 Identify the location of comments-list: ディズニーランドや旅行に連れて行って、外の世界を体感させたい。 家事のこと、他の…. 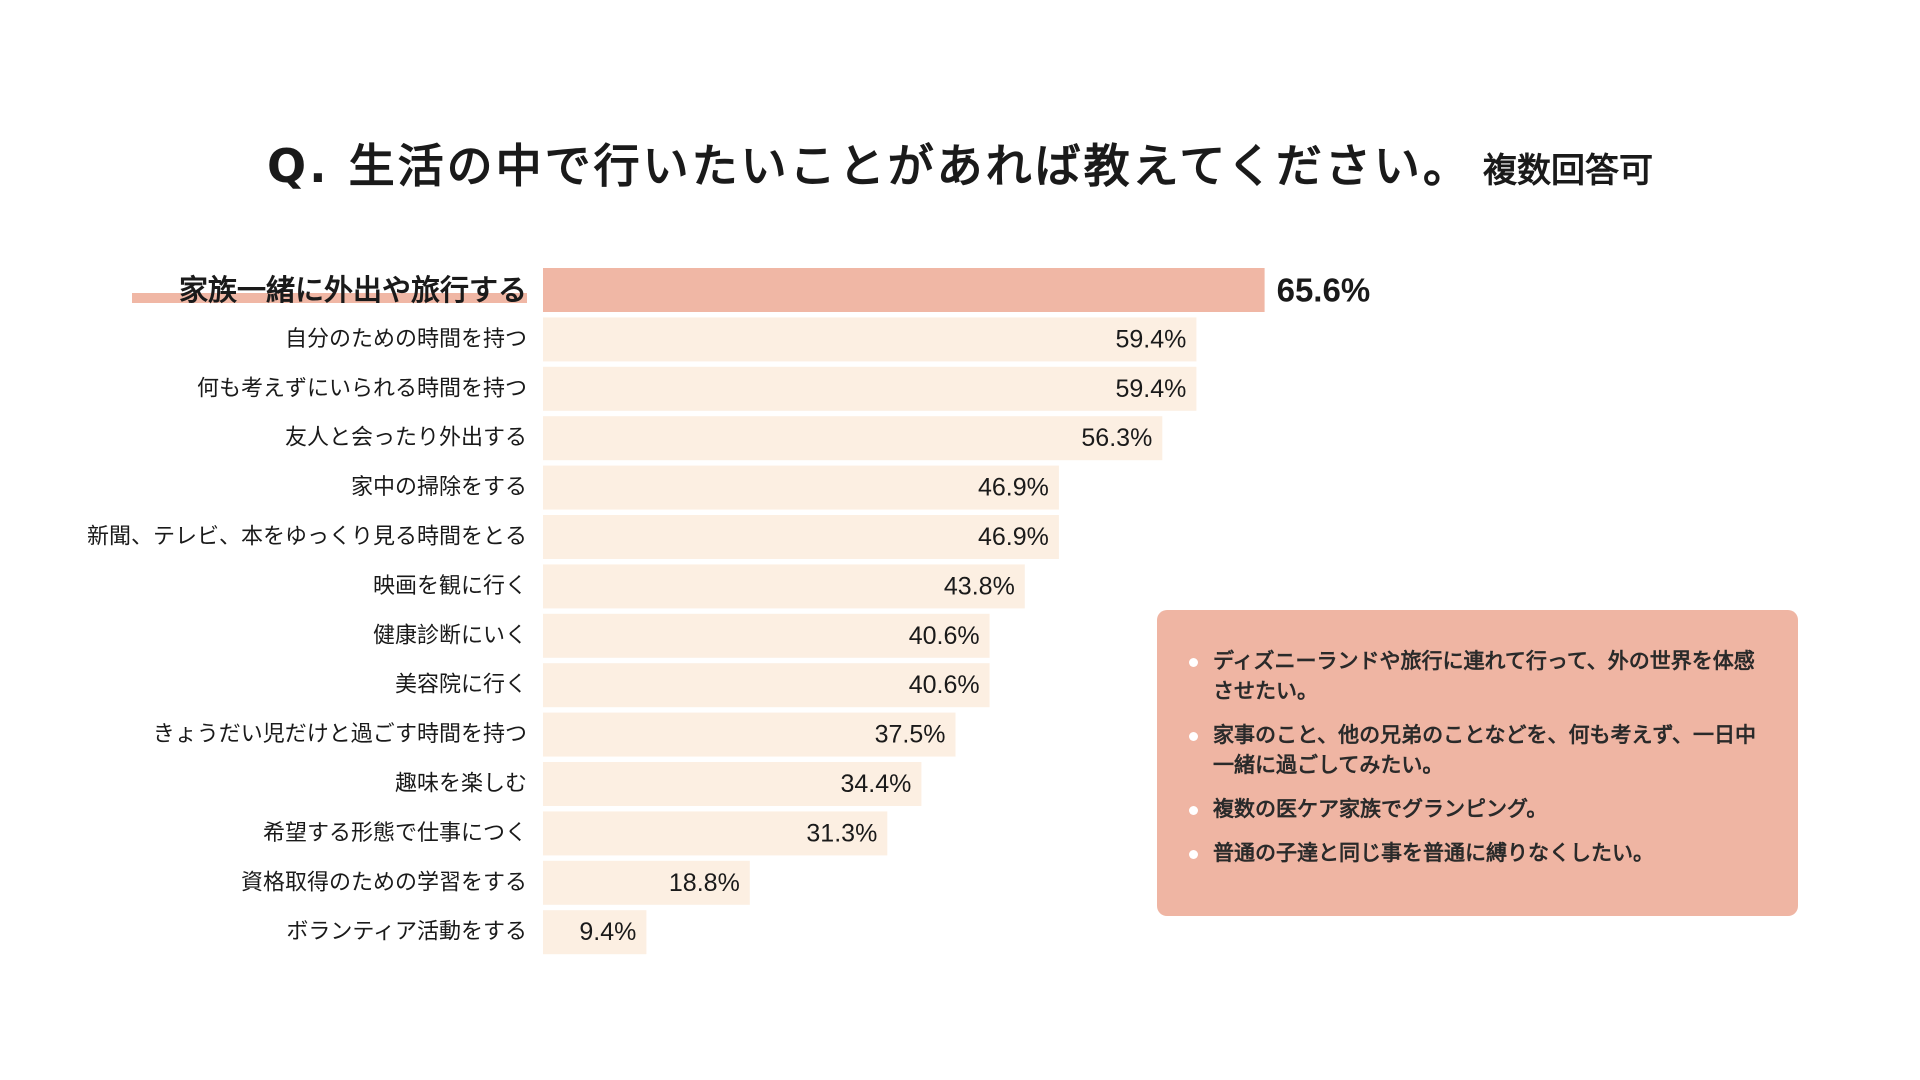
(1473, 757).